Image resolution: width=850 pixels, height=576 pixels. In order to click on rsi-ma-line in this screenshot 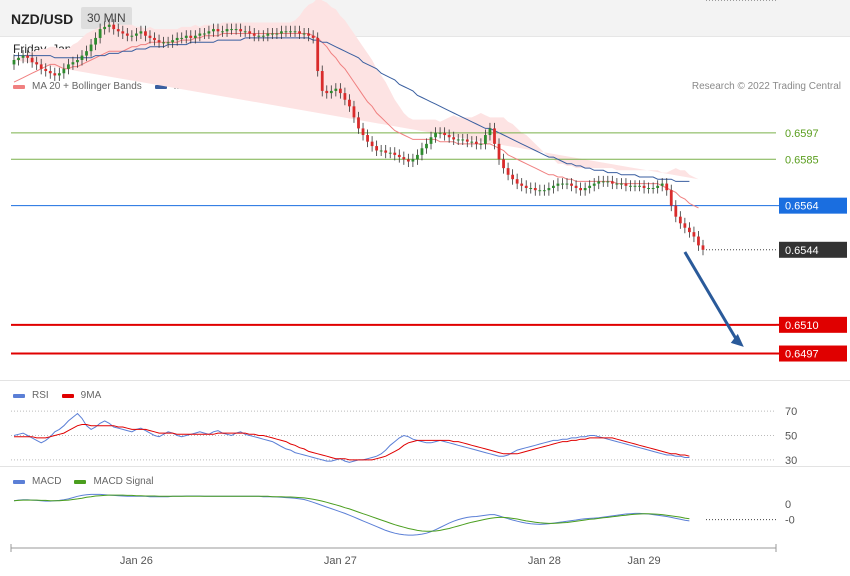, I will do `click(352, 442)`.